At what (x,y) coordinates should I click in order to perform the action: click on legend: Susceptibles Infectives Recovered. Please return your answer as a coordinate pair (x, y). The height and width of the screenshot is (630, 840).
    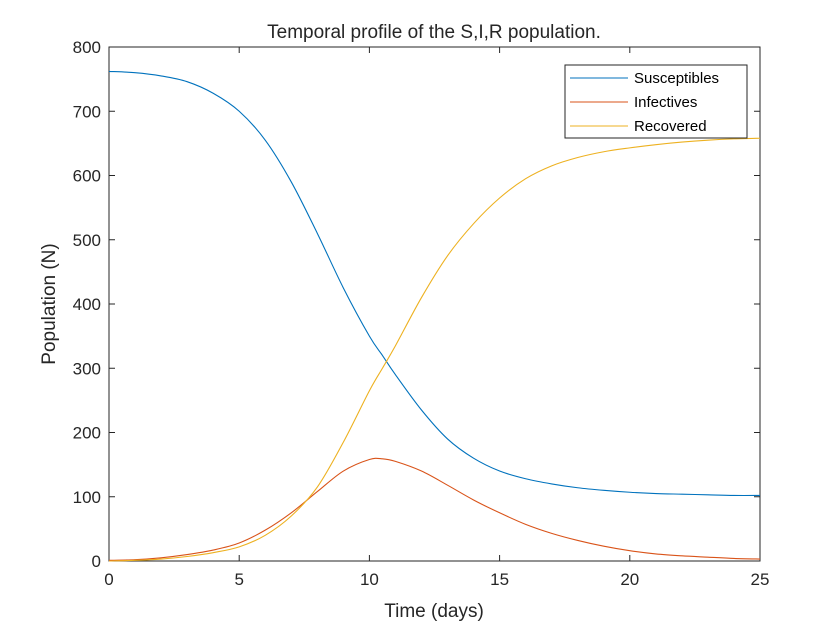
    Looking at the image, I should click on (656, 101).